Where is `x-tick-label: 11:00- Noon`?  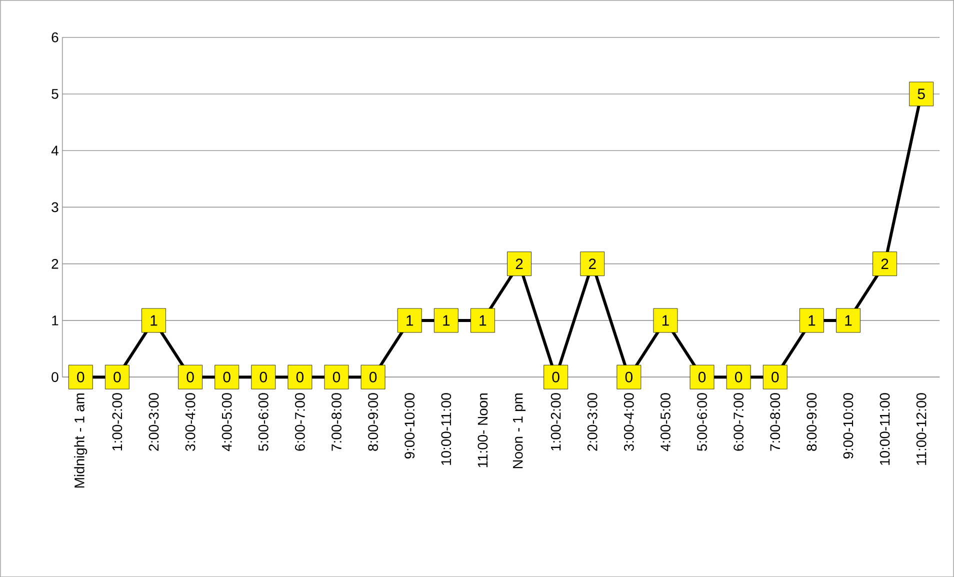
x-tick-label: 11:00- Noon is located at coordinates (483, 430).